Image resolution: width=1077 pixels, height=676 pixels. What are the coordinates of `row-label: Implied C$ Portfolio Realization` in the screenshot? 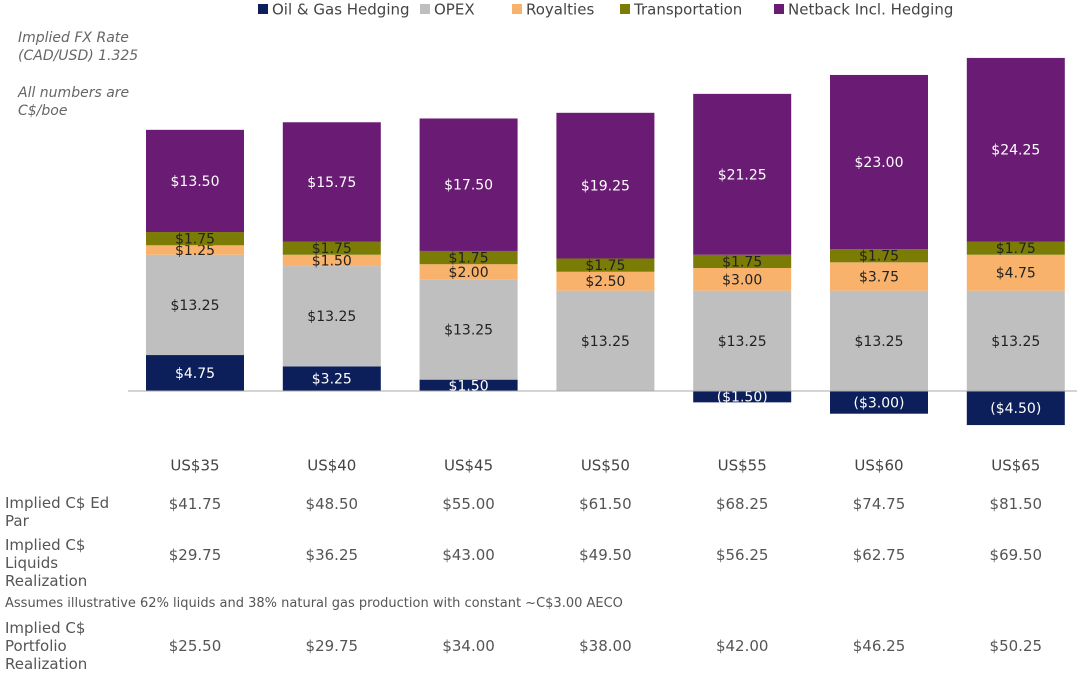 It's located at (46, 646).